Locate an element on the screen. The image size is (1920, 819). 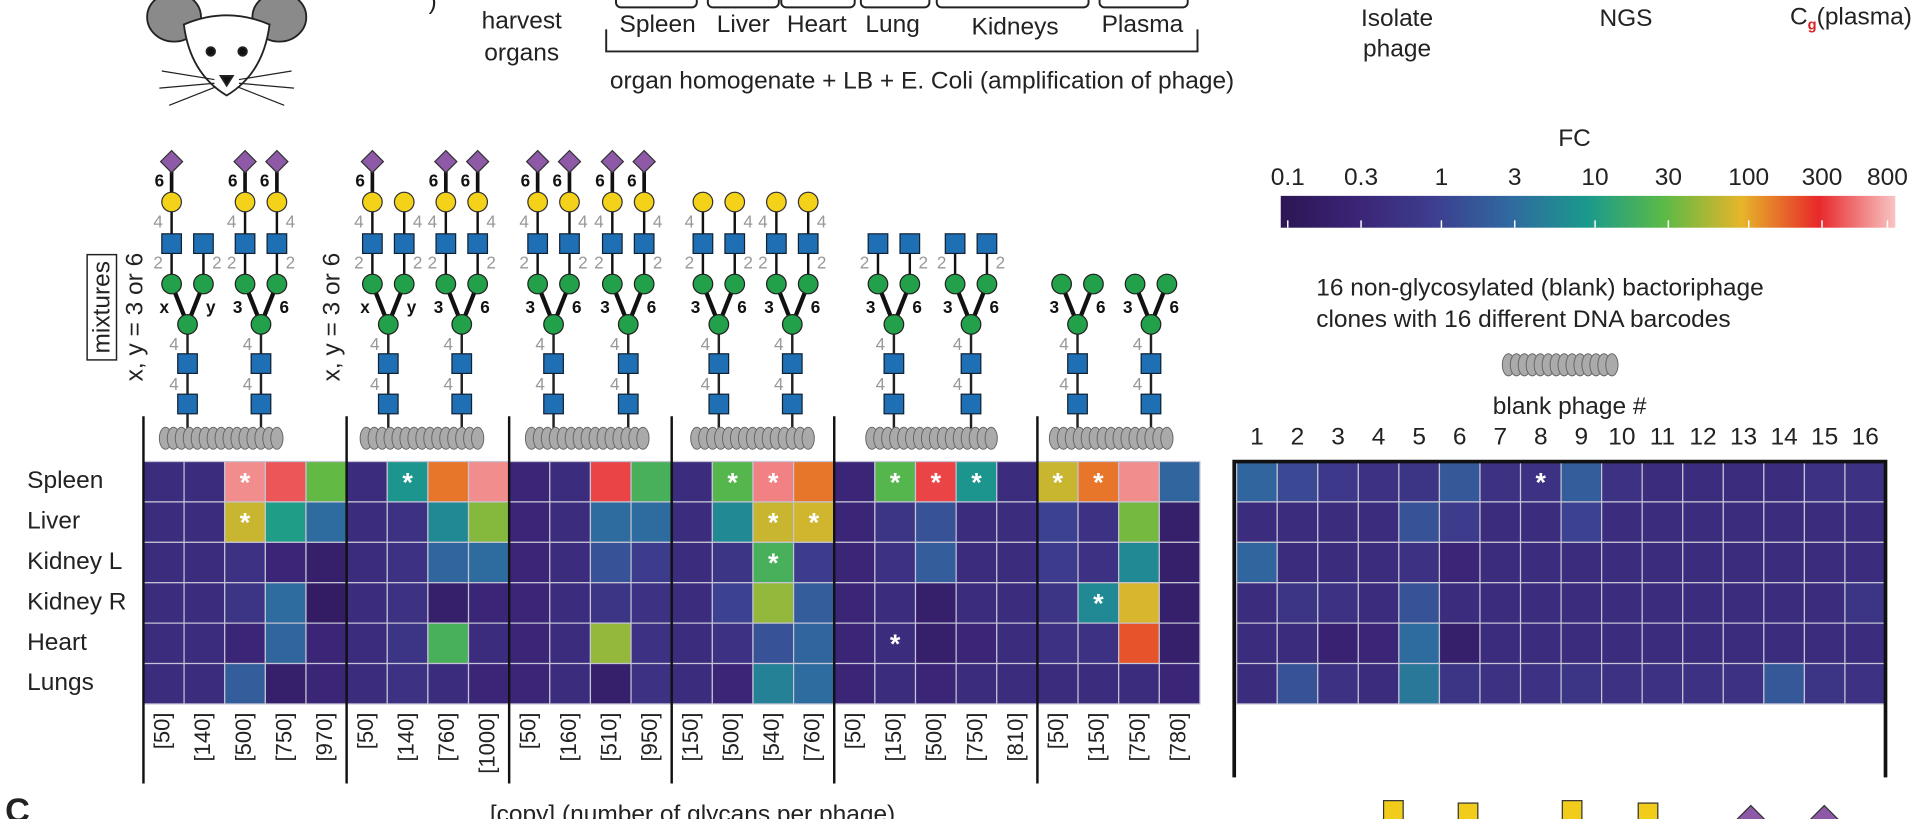
column-label: [540] is located at coordinates (771, 736).